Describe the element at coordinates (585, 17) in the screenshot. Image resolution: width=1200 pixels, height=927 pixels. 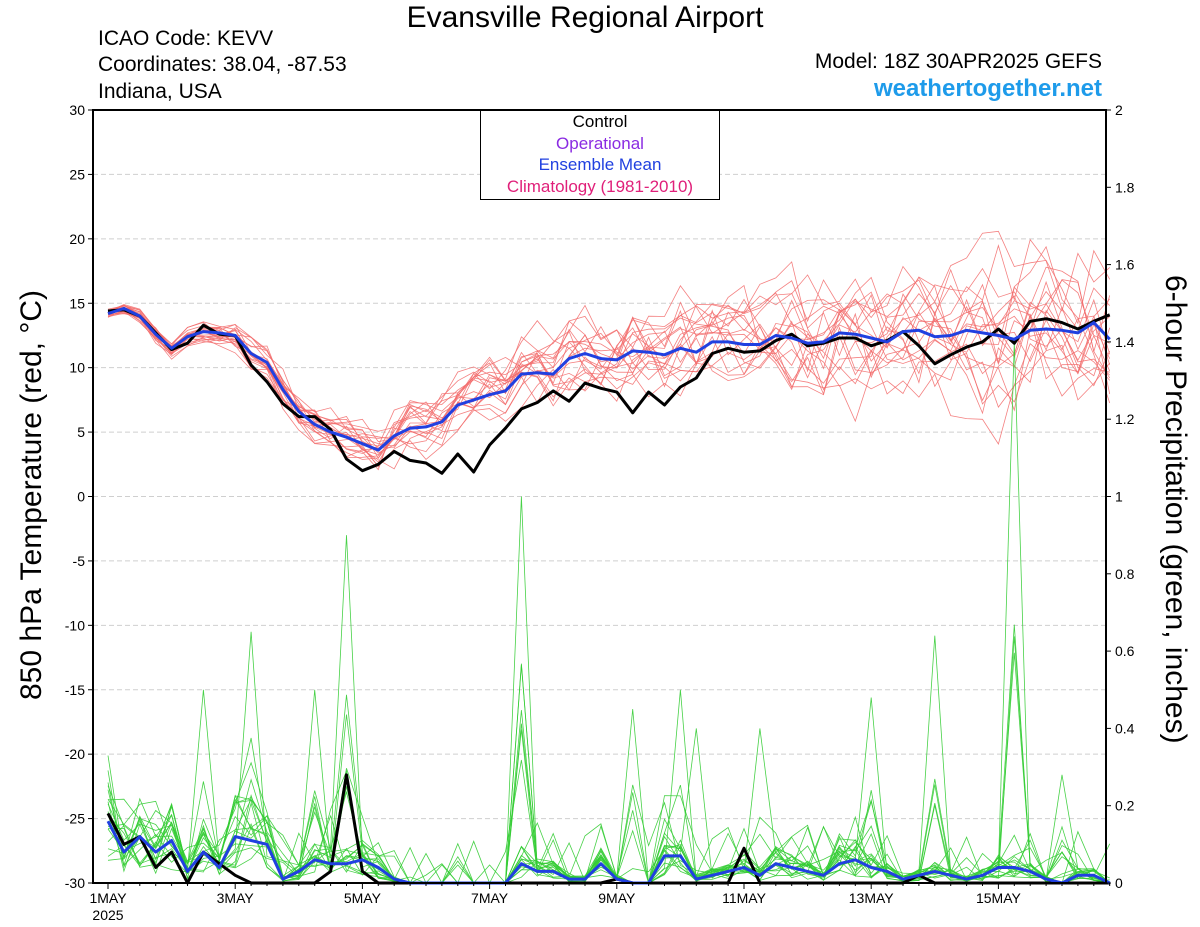
I see `chart-title: Evansville Regional Airport` at that location.